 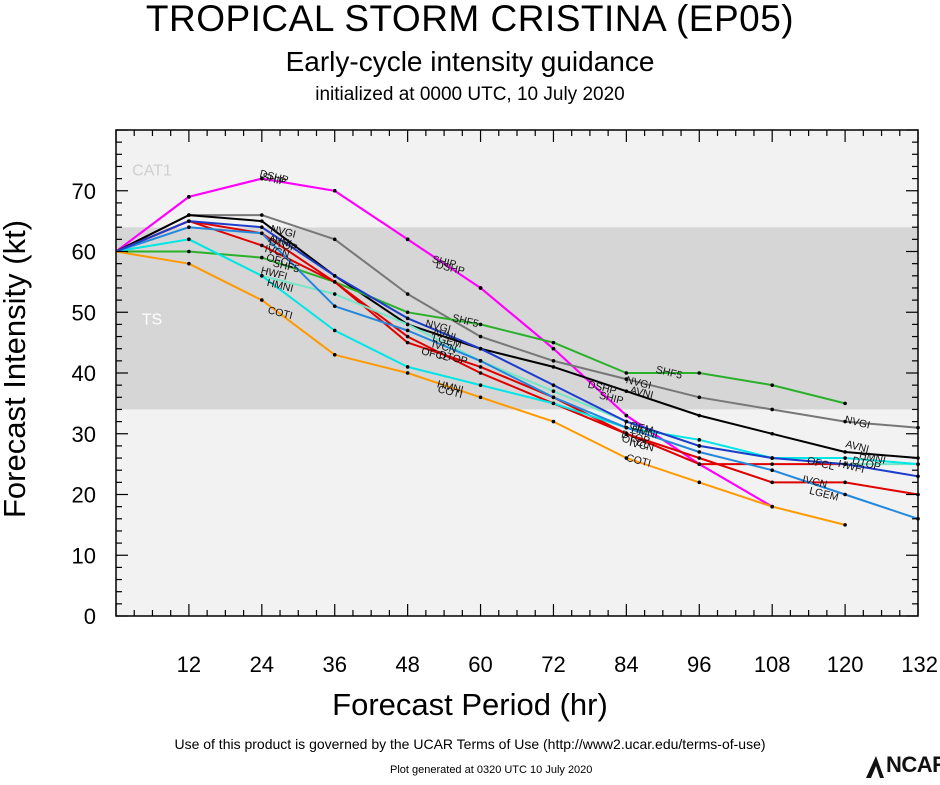 I want to click on x-tick-label: 108, so click(x=772, y=664).